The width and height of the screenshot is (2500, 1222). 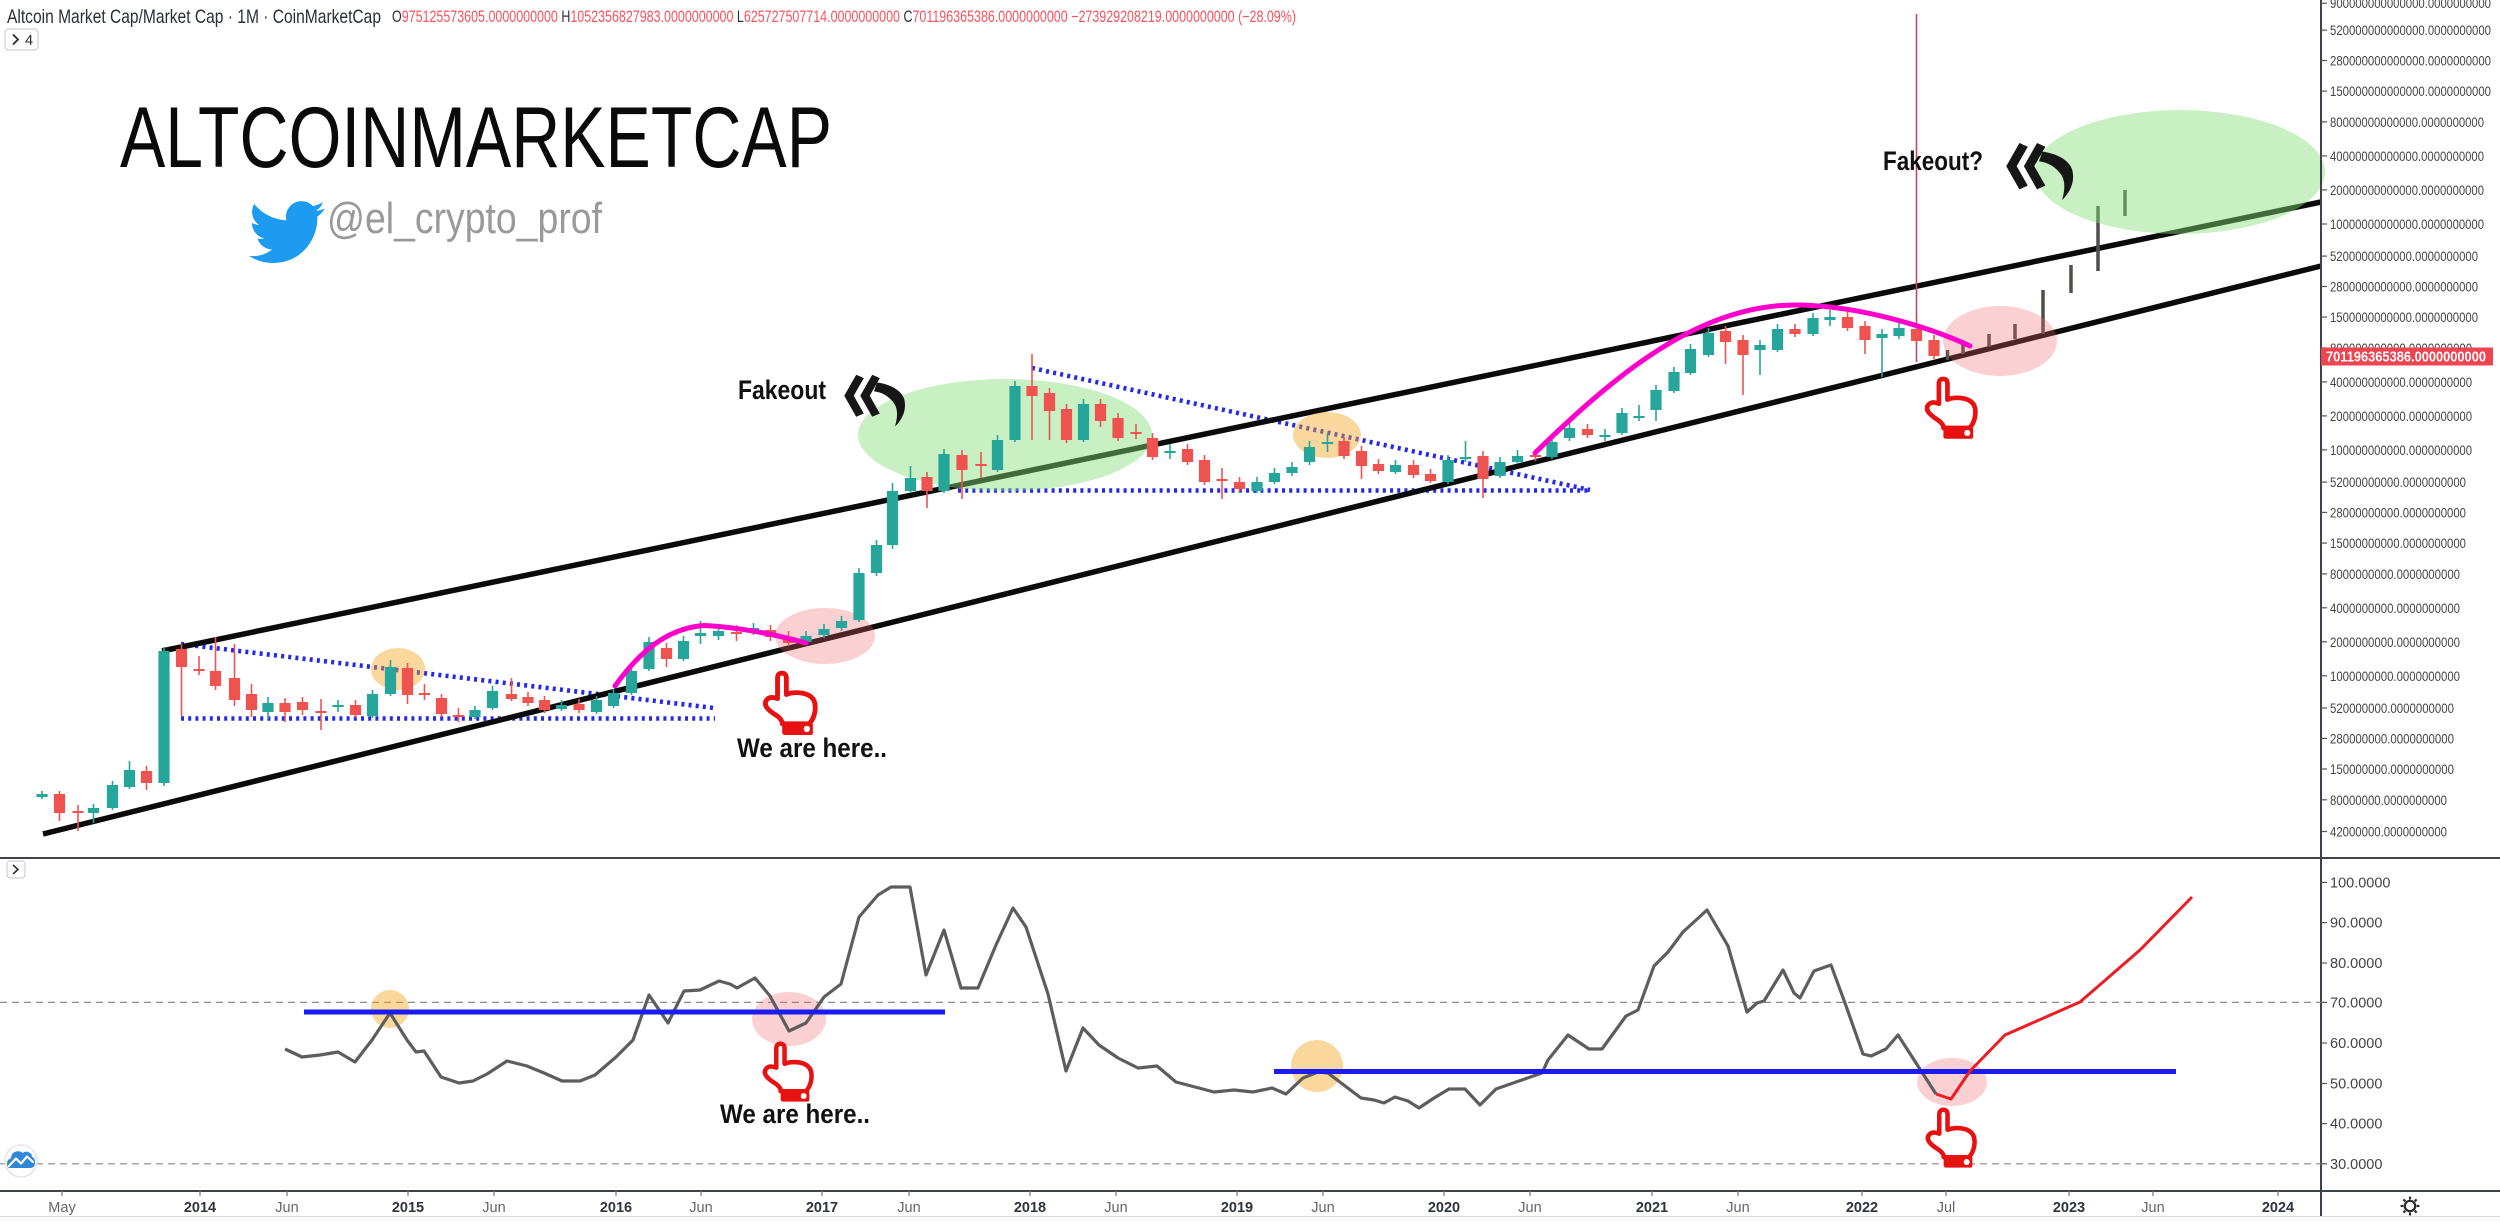 What do you see at coordinates (2406, 358) in the screenshot?
I see `svg-text: 701196365386.0000000000` at bounding box center [2406, 358].